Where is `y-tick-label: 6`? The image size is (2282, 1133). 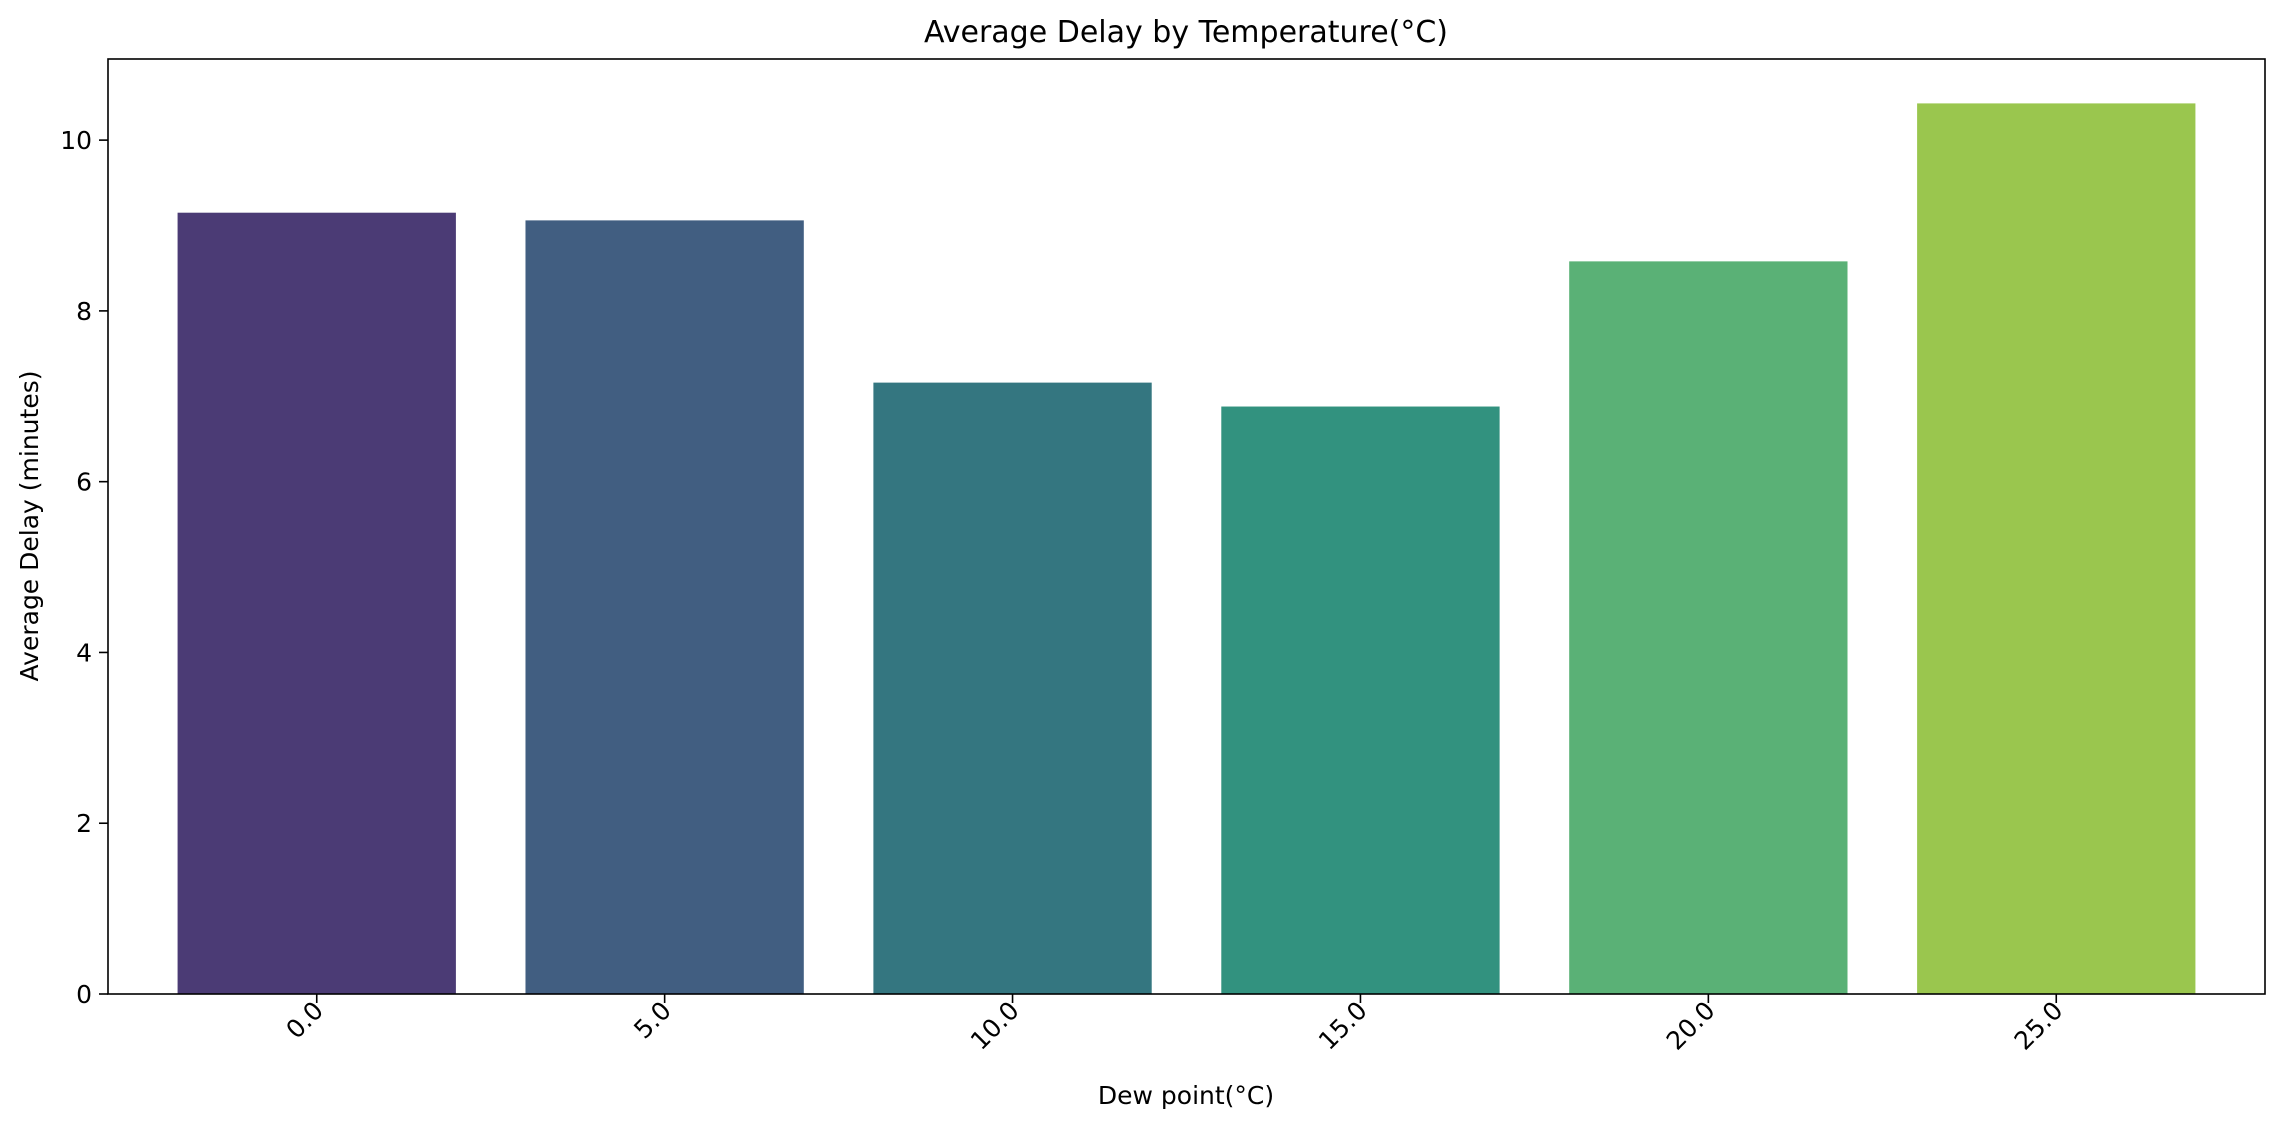
y-tick-label: 6 is located at coordinates (84, 482).